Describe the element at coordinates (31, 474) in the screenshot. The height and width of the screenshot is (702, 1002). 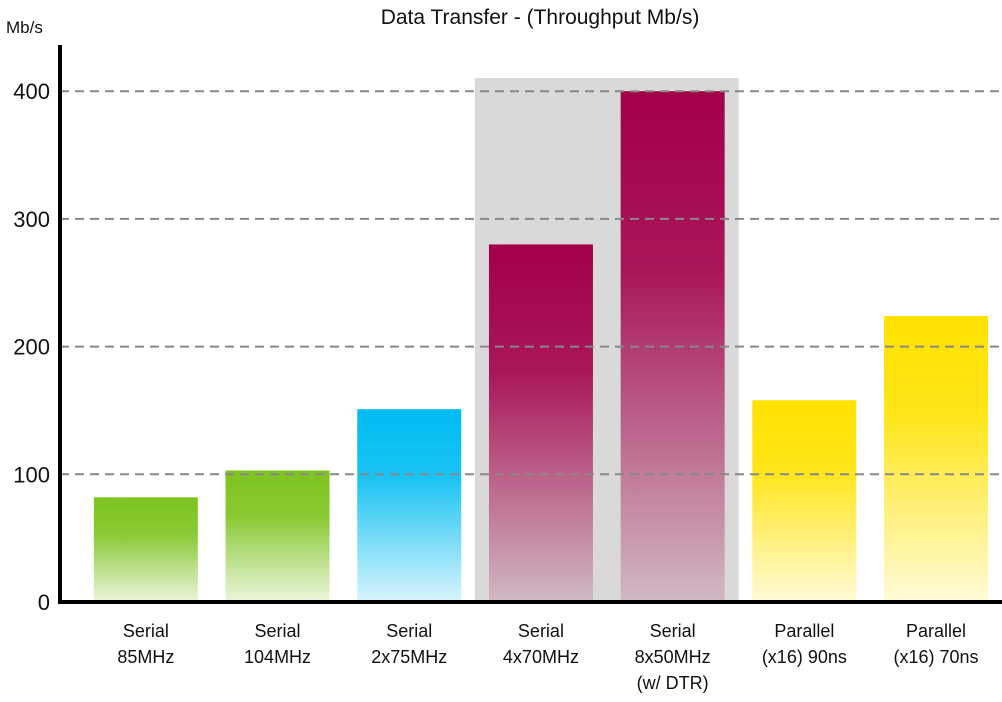
I see `y-tick-label-100: 100` at that location.